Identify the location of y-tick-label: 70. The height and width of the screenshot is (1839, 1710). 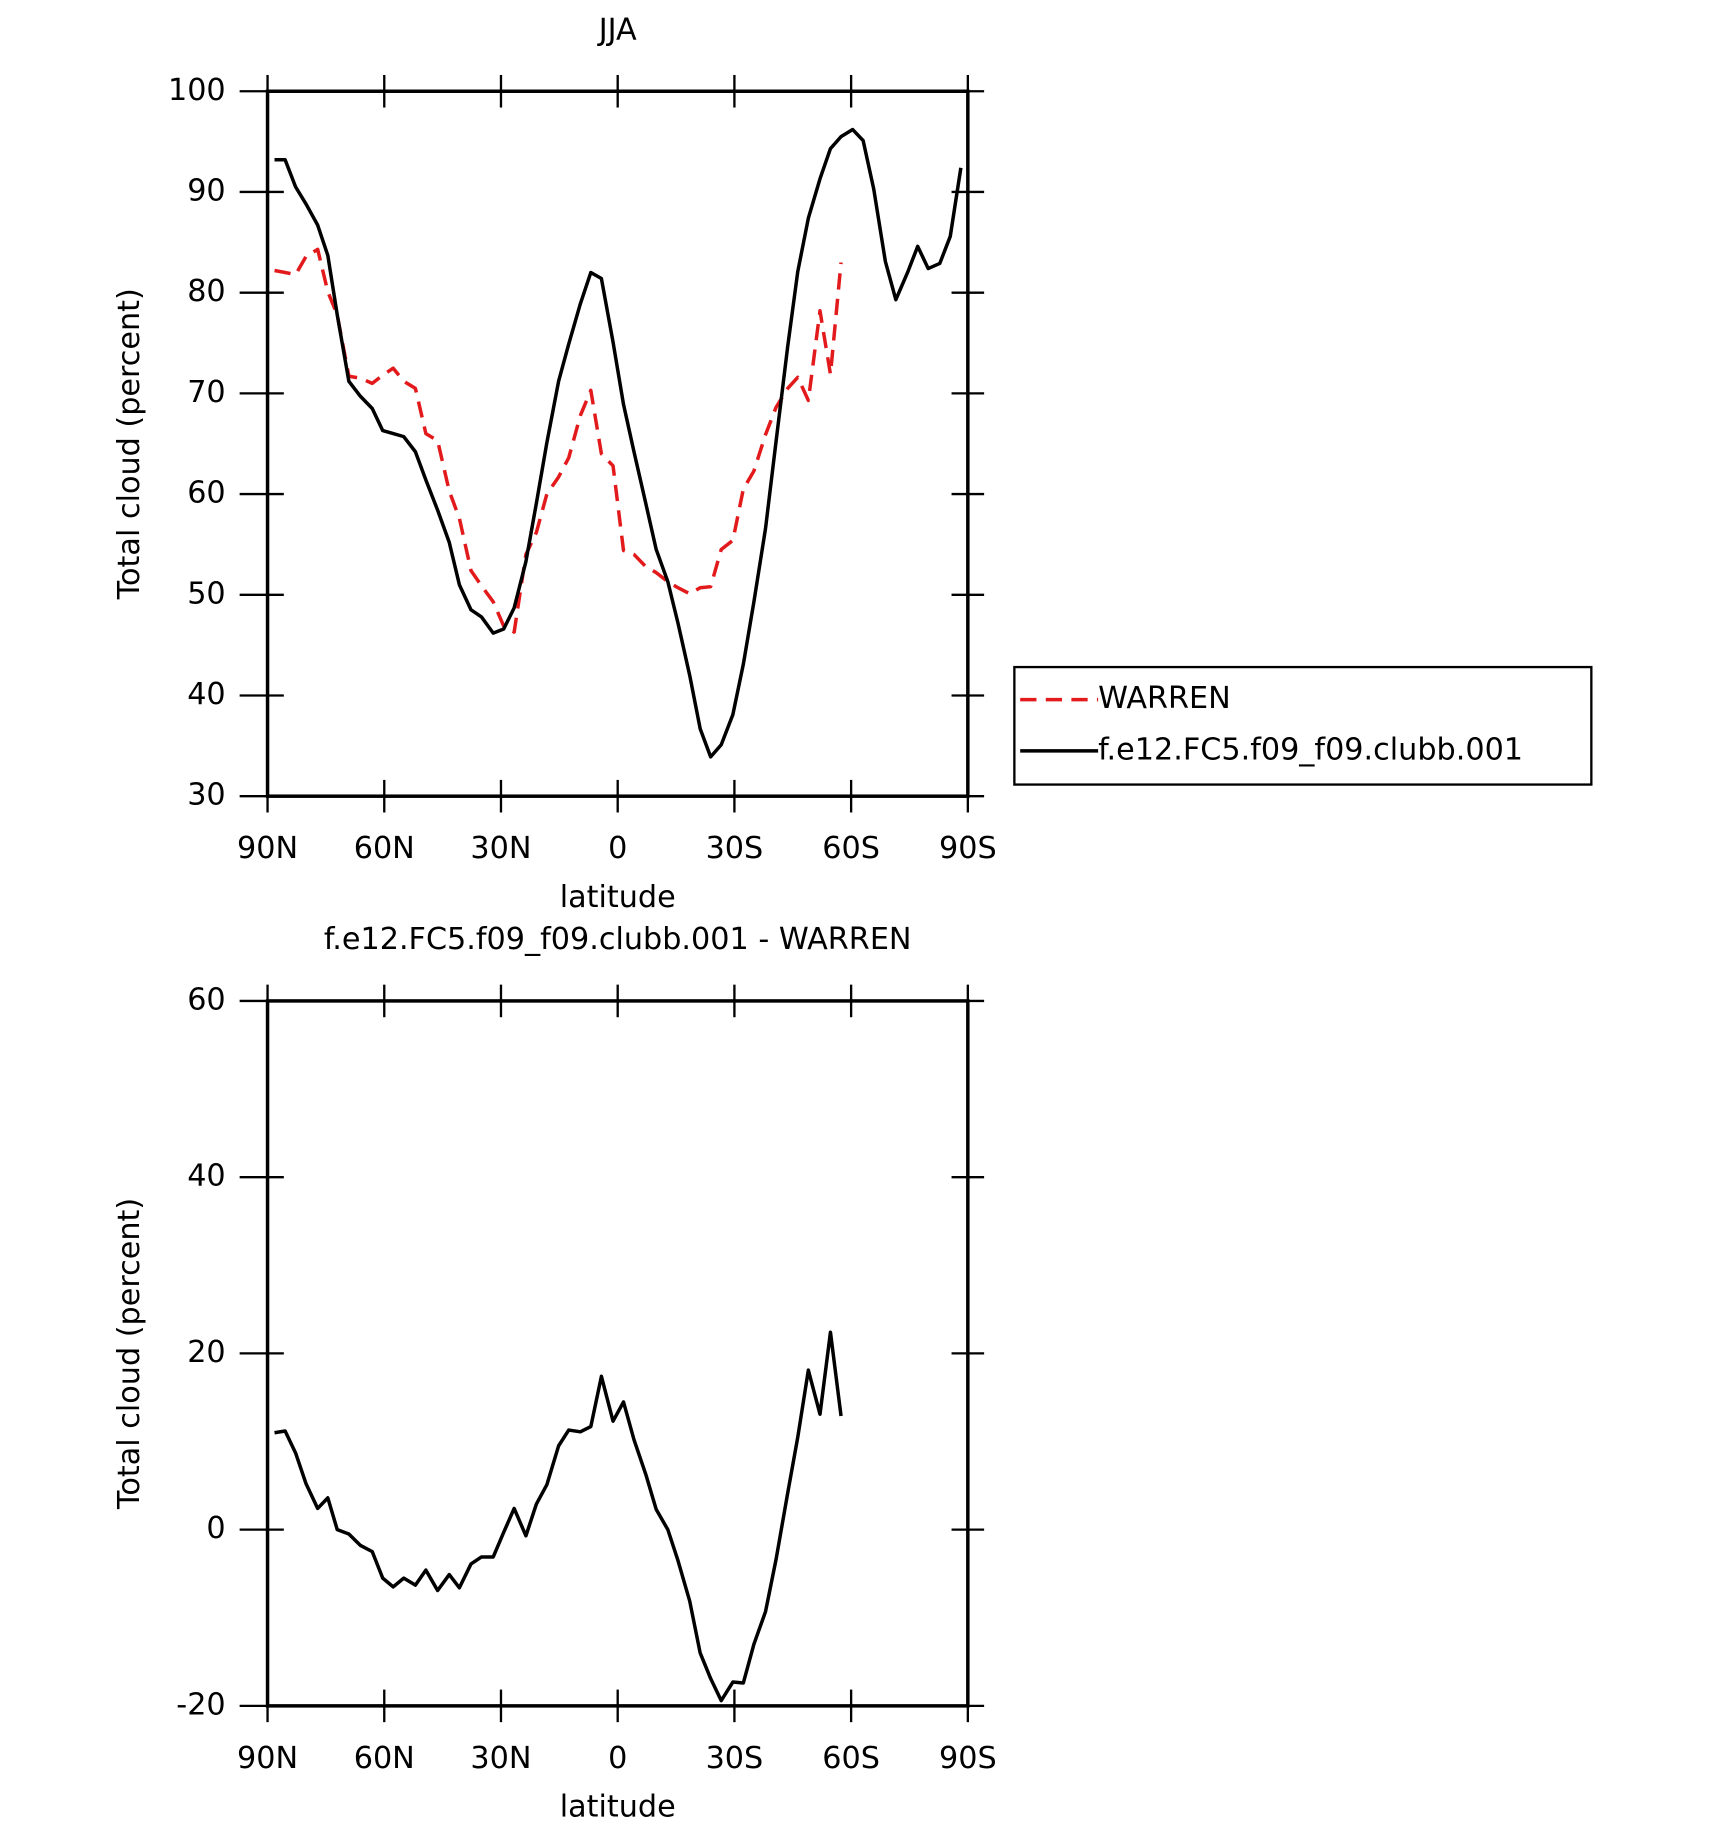
(206, 392).